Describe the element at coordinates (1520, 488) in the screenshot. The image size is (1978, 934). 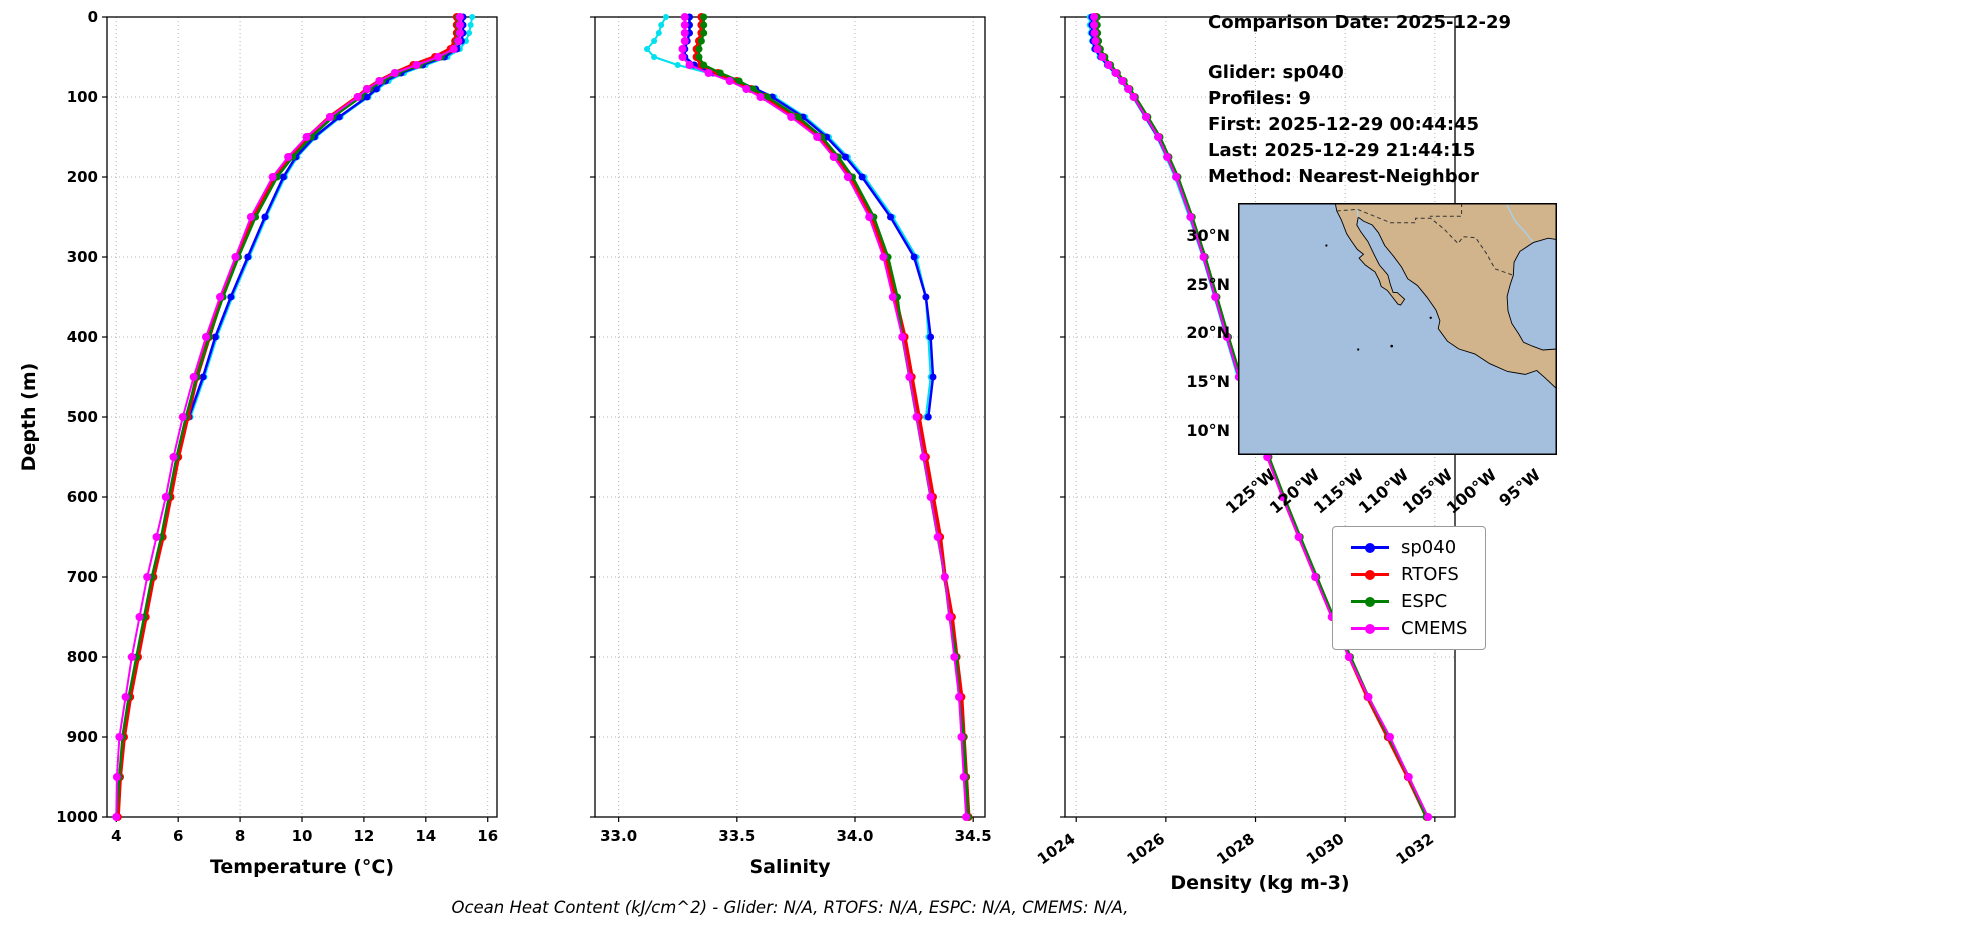
I see `map-lon-label: 95°W` at that location.